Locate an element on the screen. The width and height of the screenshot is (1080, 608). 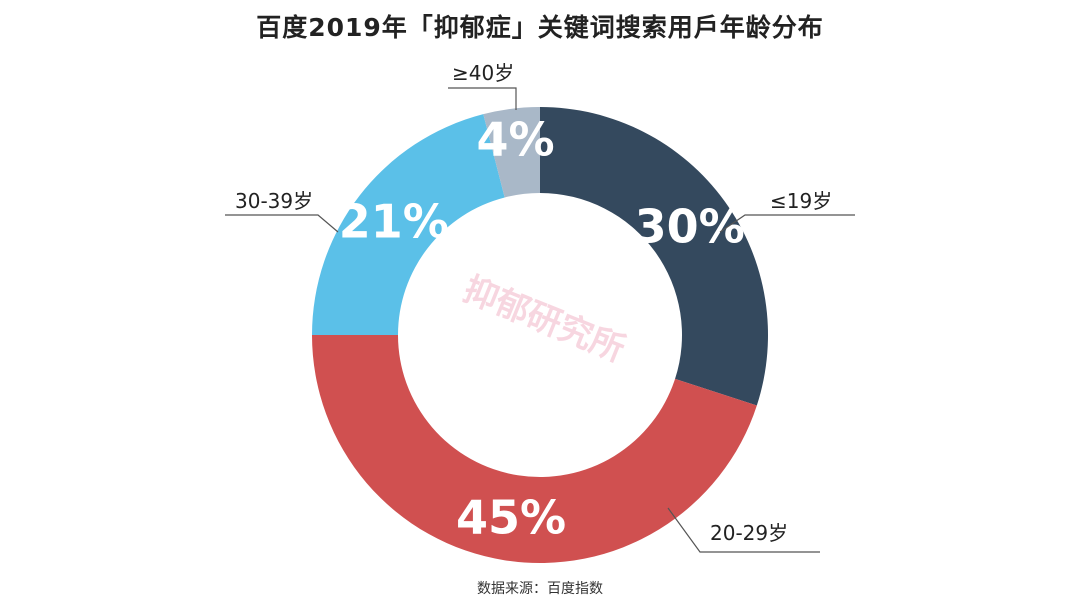
slice-value-label: 30% is located at coordinates (690, 226).